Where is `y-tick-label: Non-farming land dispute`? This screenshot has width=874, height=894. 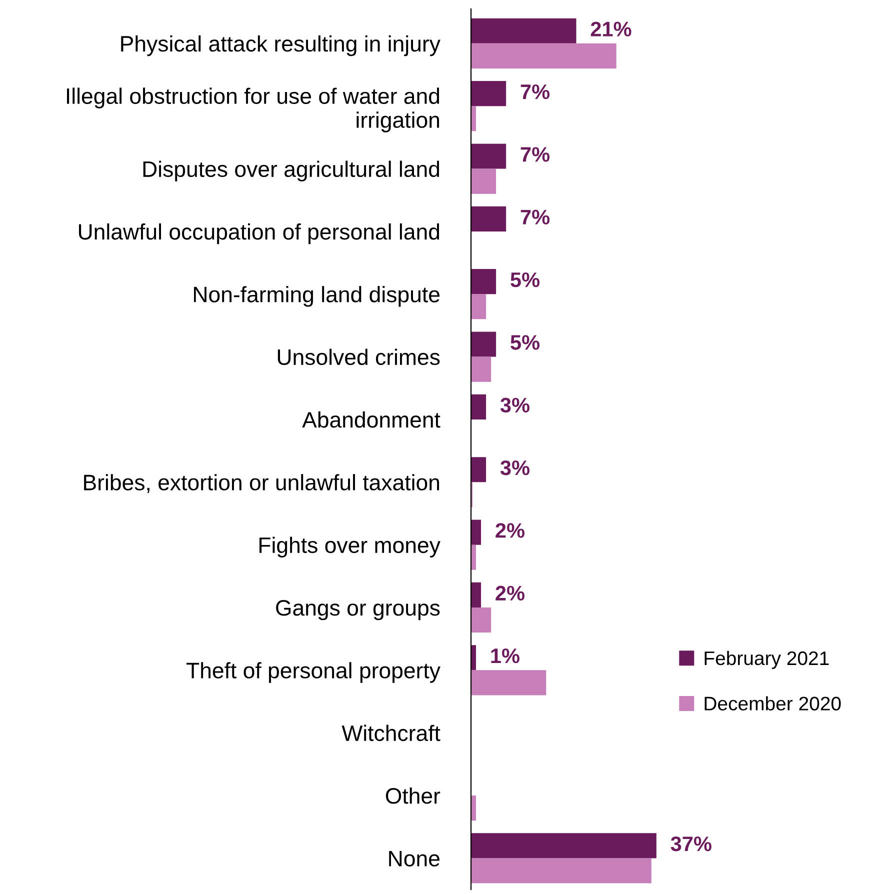
y-tick-label: Non-farming land dispute is located at coordinates (317, 296).